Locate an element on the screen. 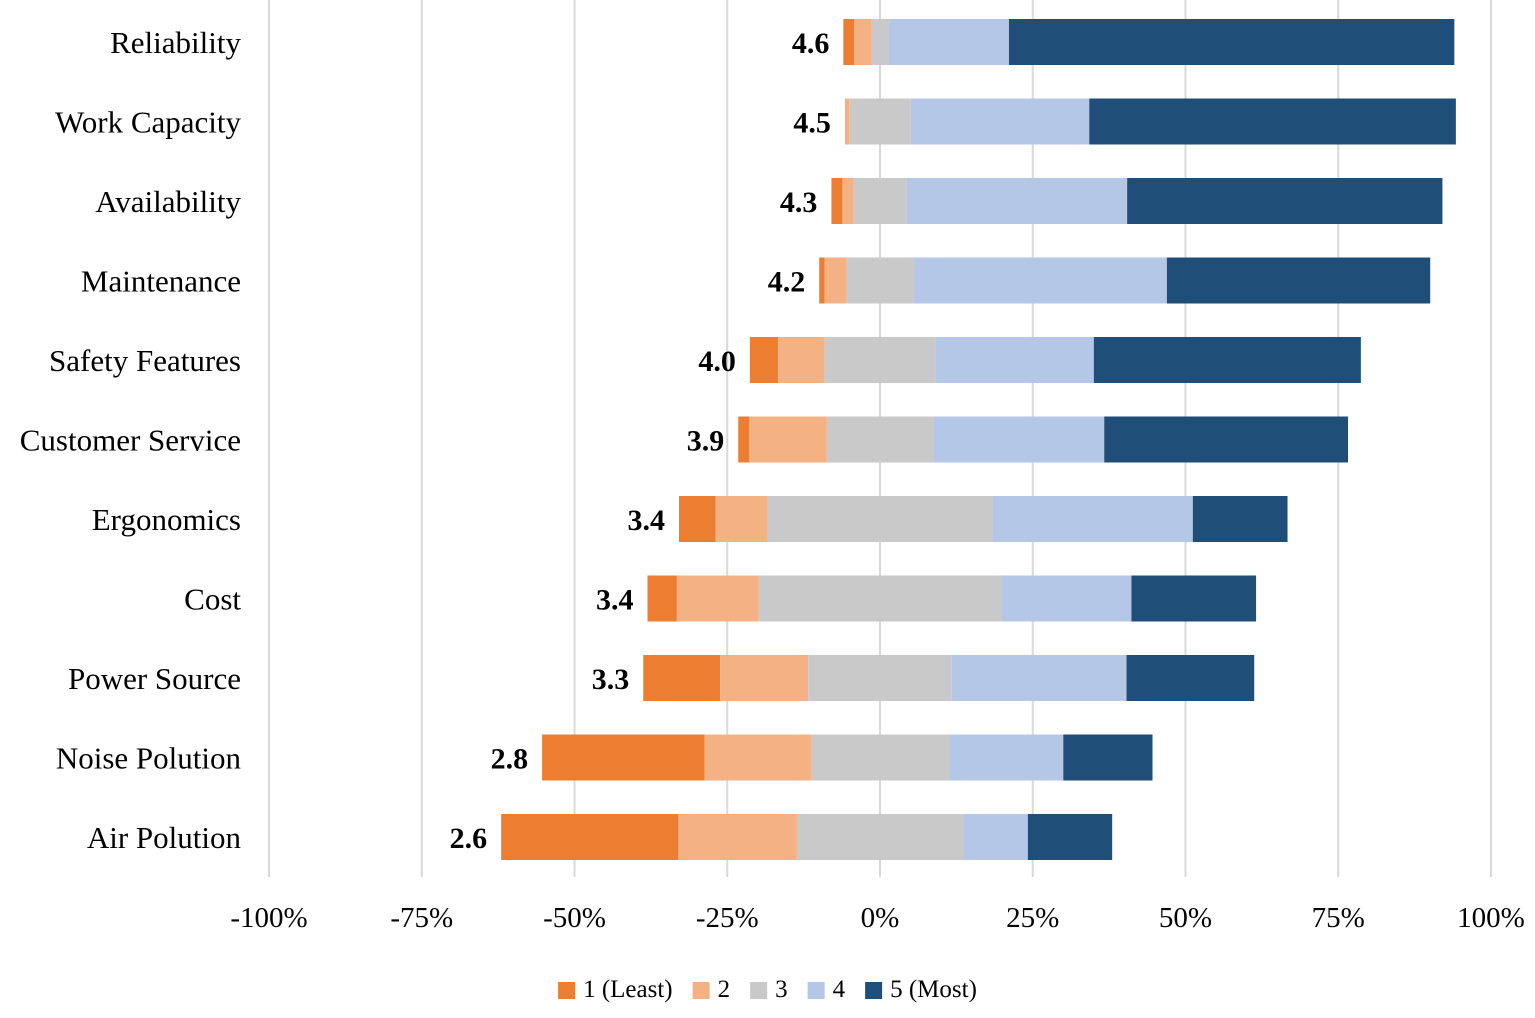  legend-label-4: 4 is located at coordinates (839, 989).